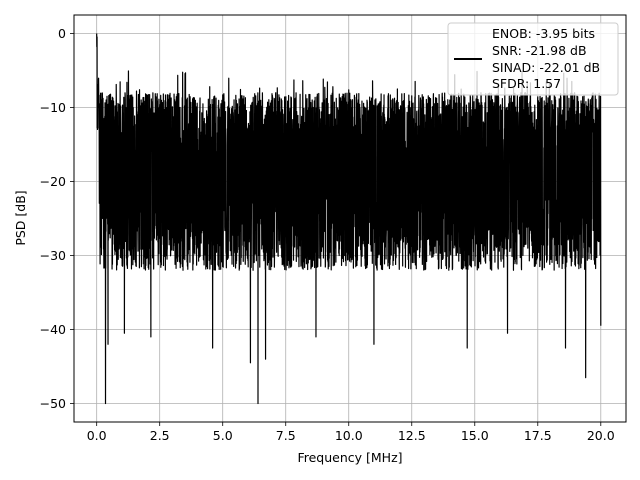 The width and height of the screenshot is (640, 480). What do you see at coordinates (601, 435) in the screenshot?
I see `x-tick-label: 20.0` at bounding box center [601, 435].